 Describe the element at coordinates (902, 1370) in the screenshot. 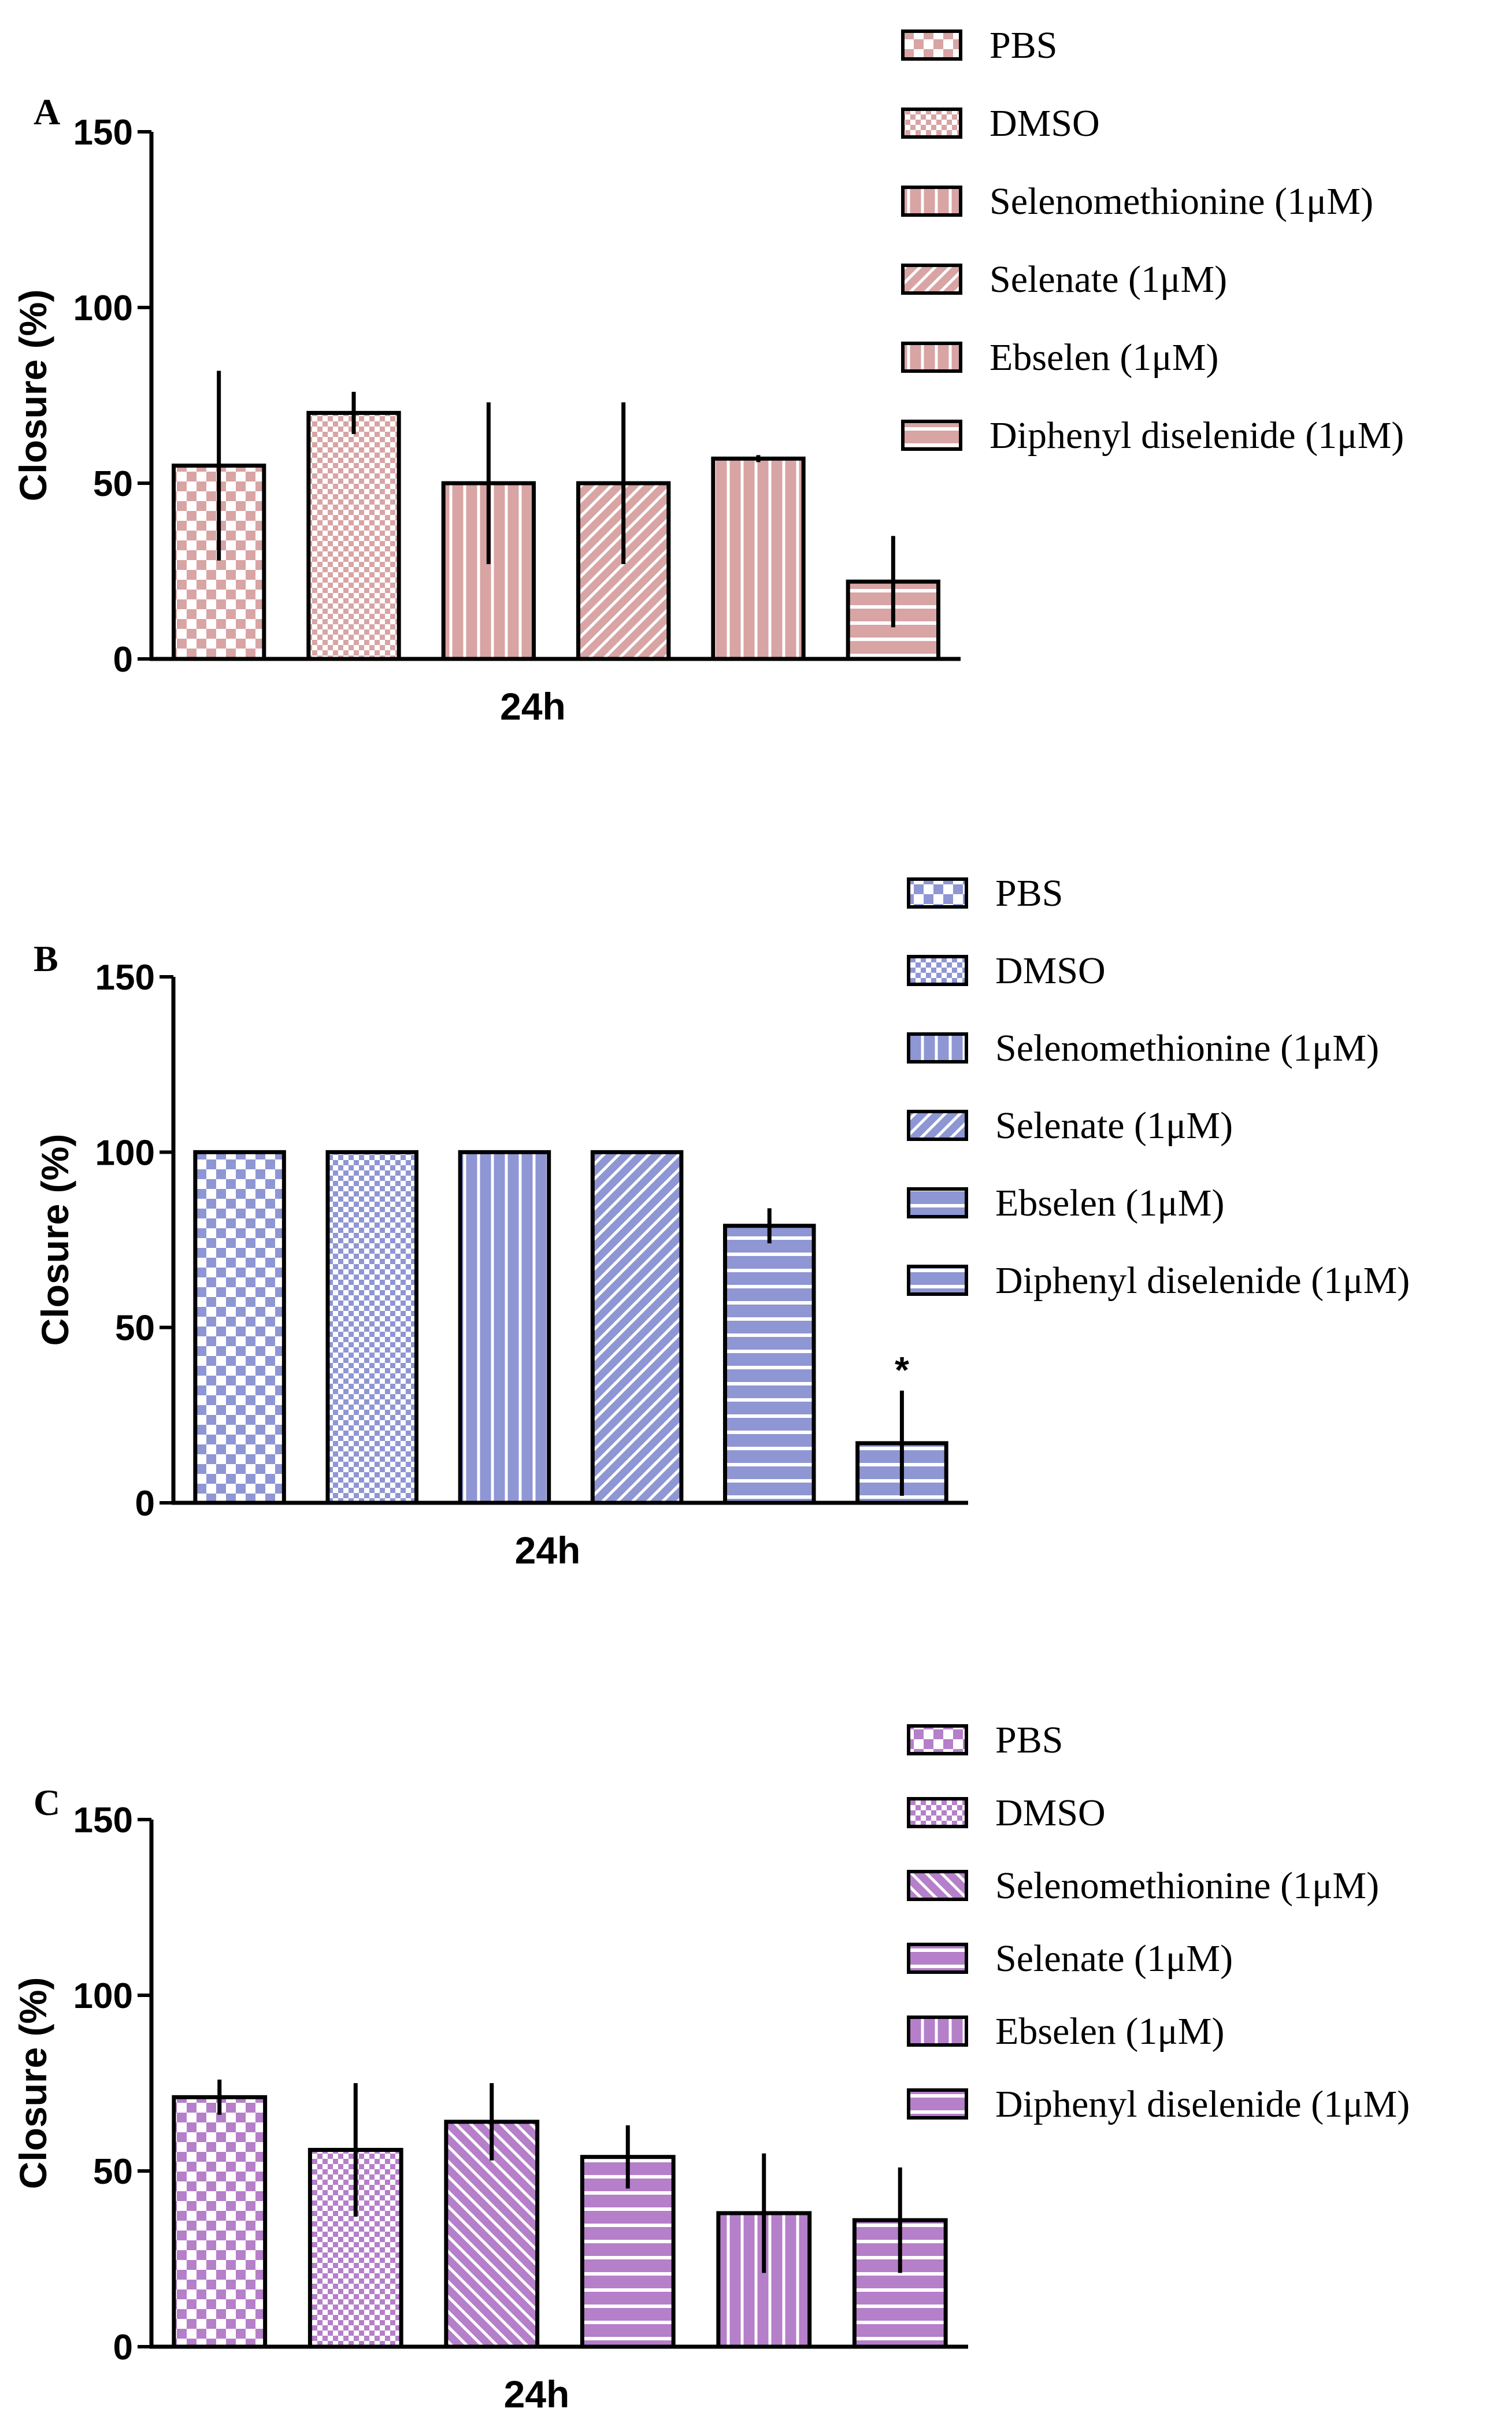

I see `significance-marker: *` at that location.